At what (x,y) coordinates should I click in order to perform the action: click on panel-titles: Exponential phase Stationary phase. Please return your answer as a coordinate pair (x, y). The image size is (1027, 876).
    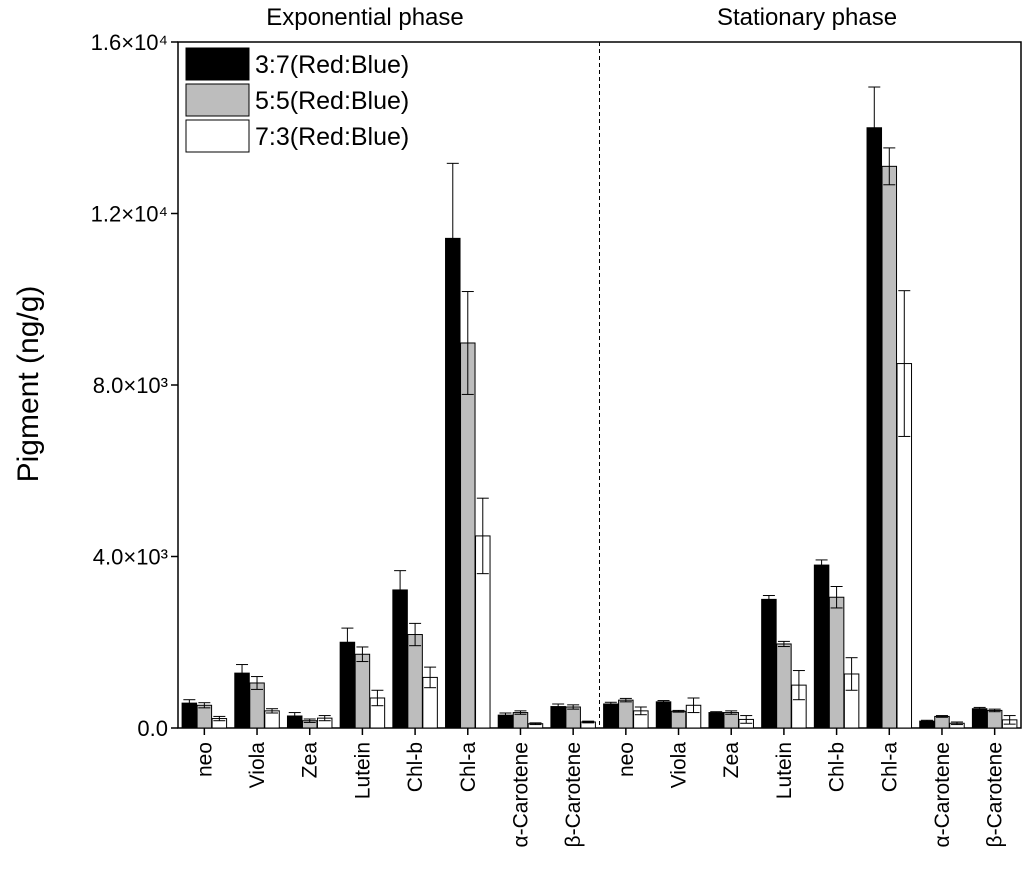
    Looking at the image, I should click on (581, 17).